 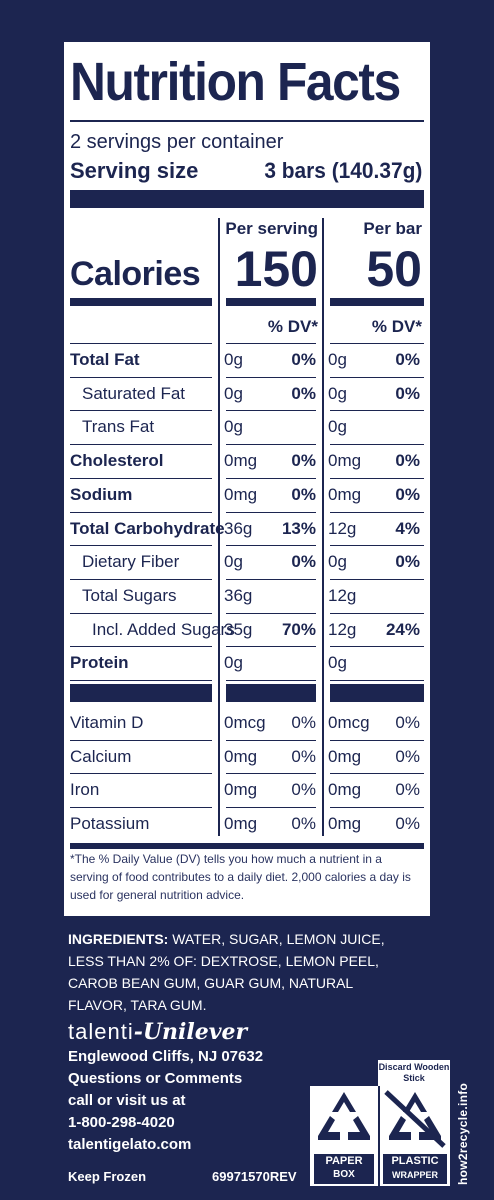 What do you see at coordinates (349, 722) in the screenshot?
I see `vitamin-bar-amount: 0mcg` at bounding box center [349, 722].